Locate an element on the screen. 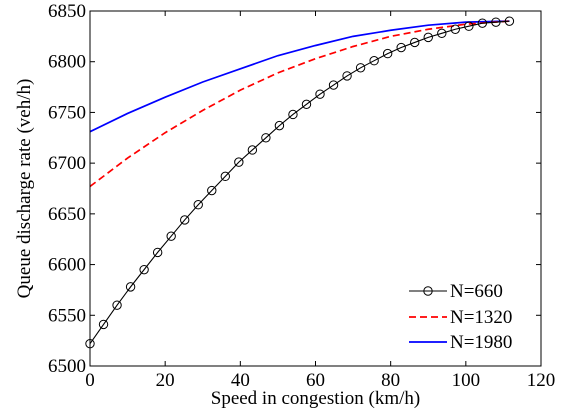 The height and width of the screenshot is (417, 565). y-tick-label: 6500 is located at coordinates (67, 366).